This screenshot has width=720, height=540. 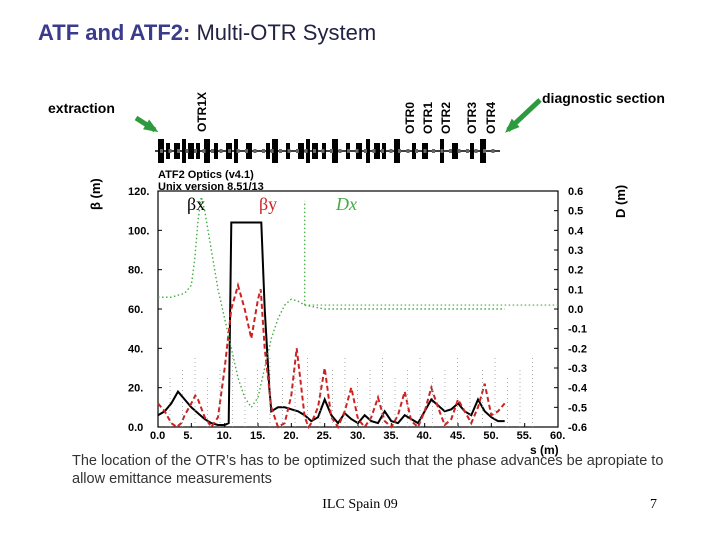 I want to click on chart-title: ATF2 Optics (v4.1), so click(x=206, y=175).